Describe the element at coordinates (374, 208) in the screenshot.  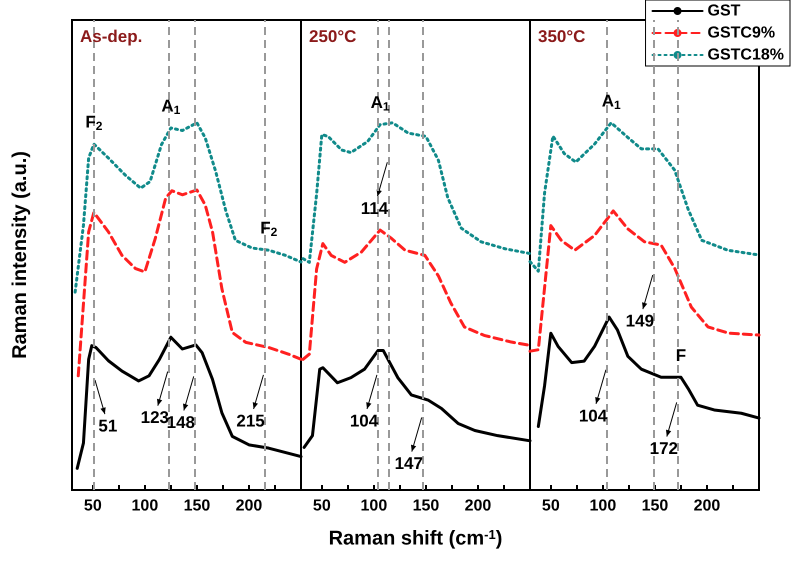
I see `annotation: 114` at that location.